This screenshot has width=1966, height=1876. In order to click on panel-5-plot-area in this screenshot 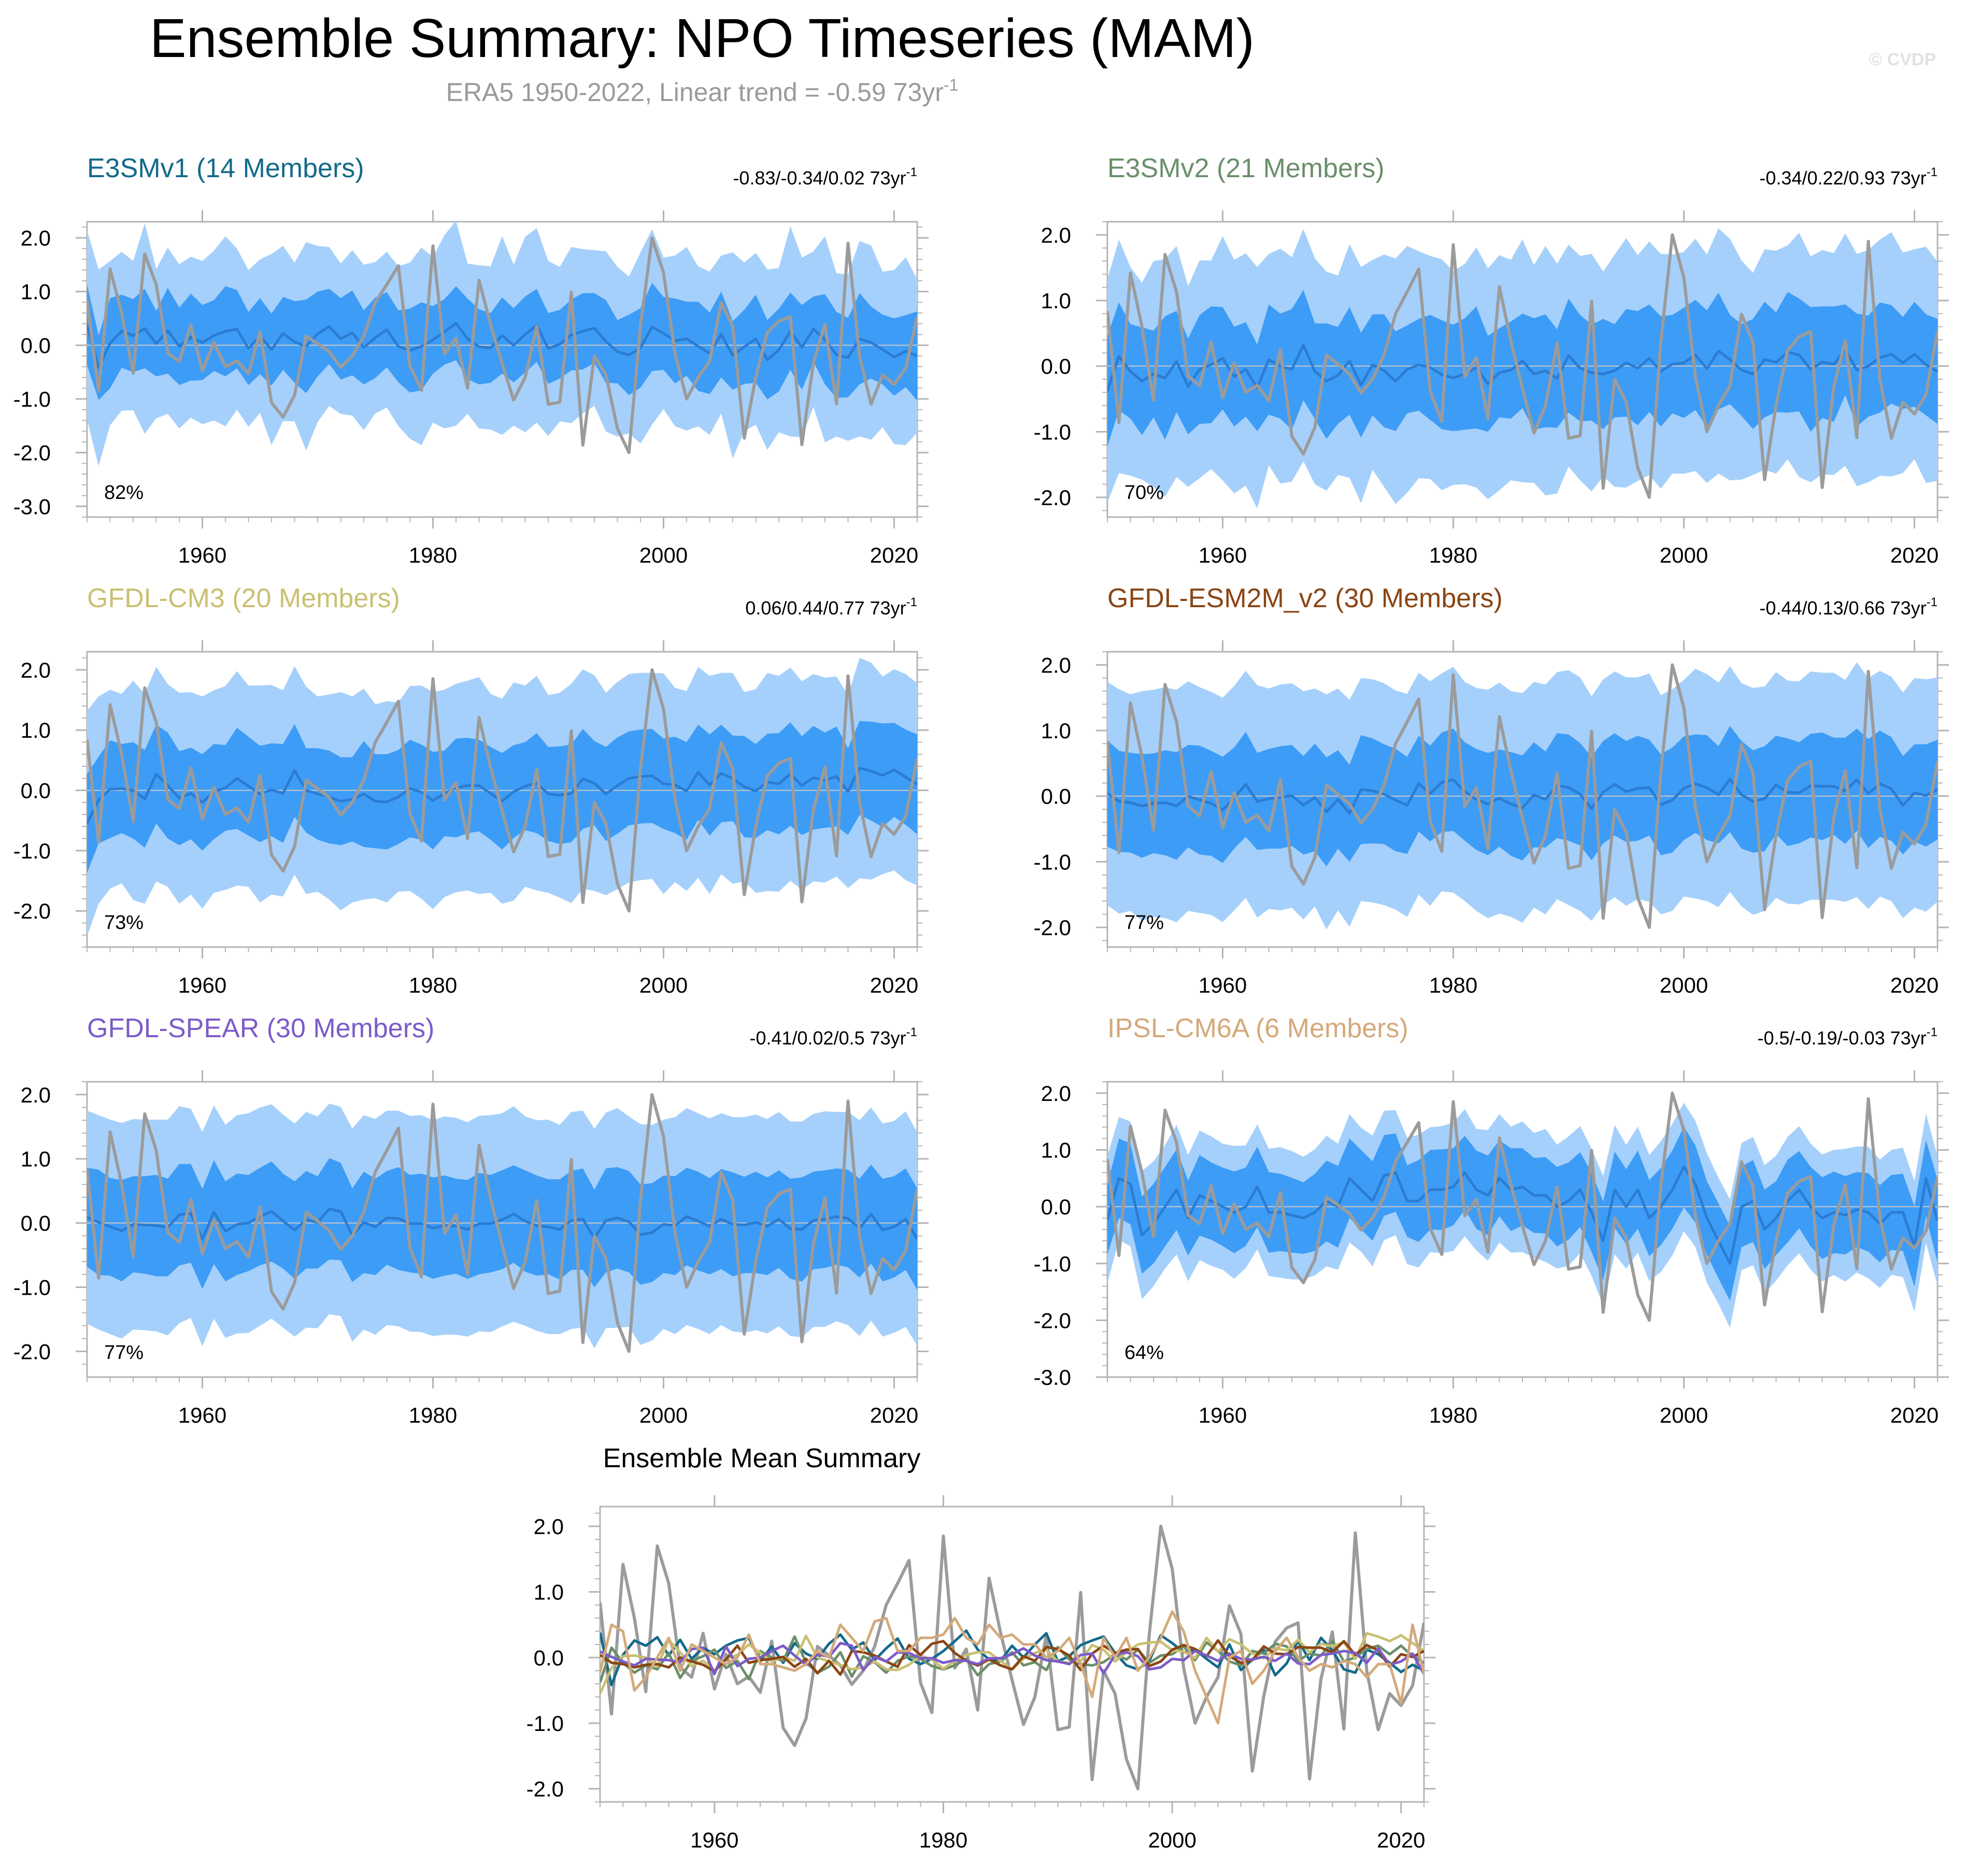, I will do `click(502, 1223)`.